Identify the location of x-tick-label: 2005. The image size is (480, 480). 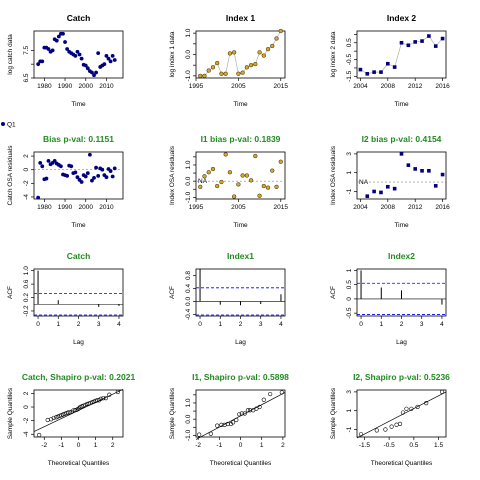
(238, 86).